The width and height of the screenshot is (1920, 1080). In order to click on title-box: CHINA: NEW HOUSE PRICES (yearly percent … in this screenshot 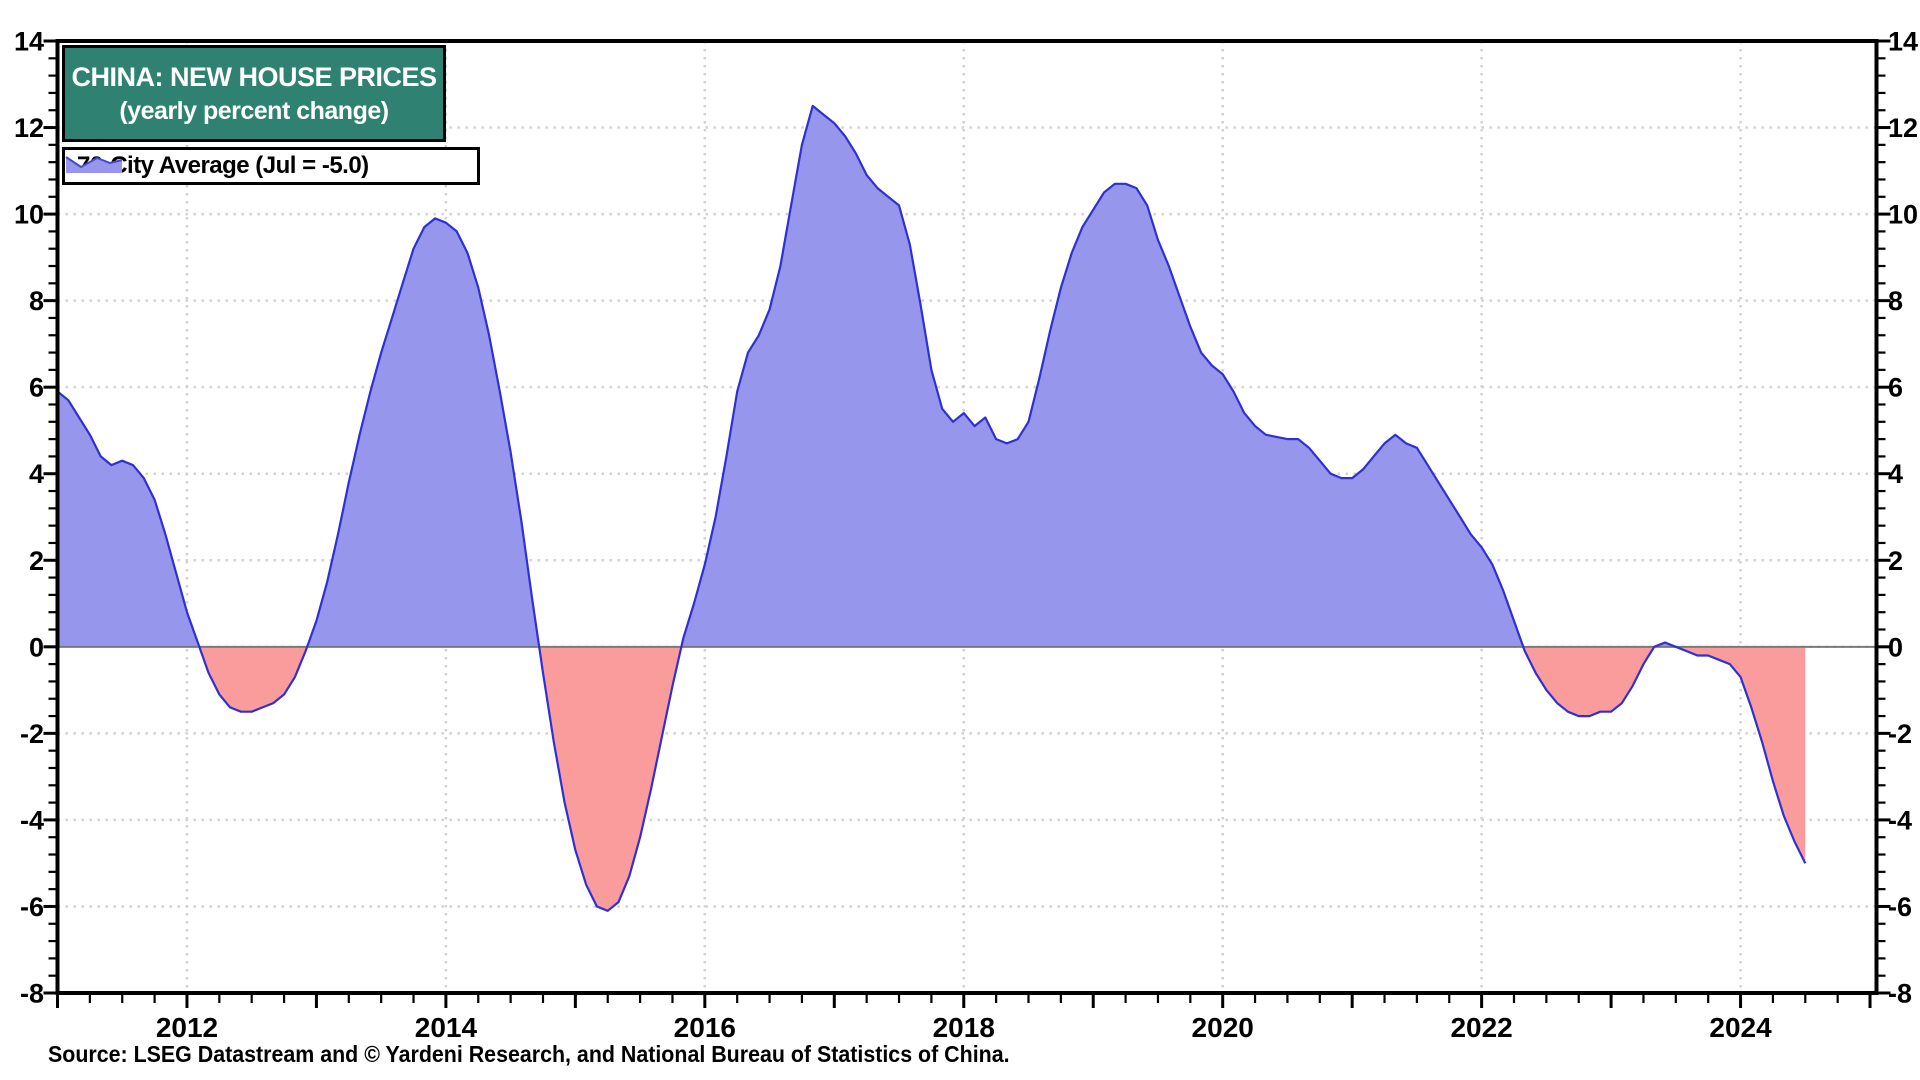, I will do `click(254, 93)`.